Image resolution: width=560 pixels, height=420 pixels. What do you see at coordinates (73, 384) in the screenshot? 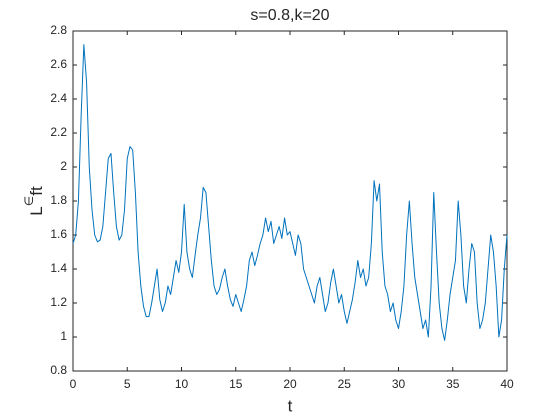
I see `x-tick-label: 0` at bounding box center [73, 384].